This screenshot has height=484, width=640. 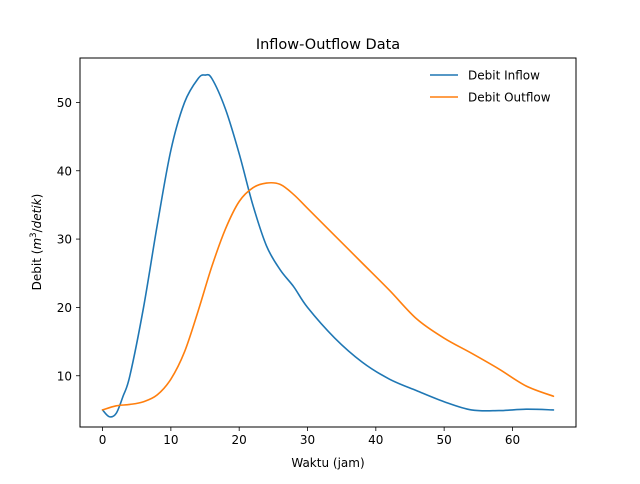 What do you see at coordinates (504, 76) in the screenshot?
I see `legend-label-debit-inflow: Debit Inflow` at bounding box center [504, 76].